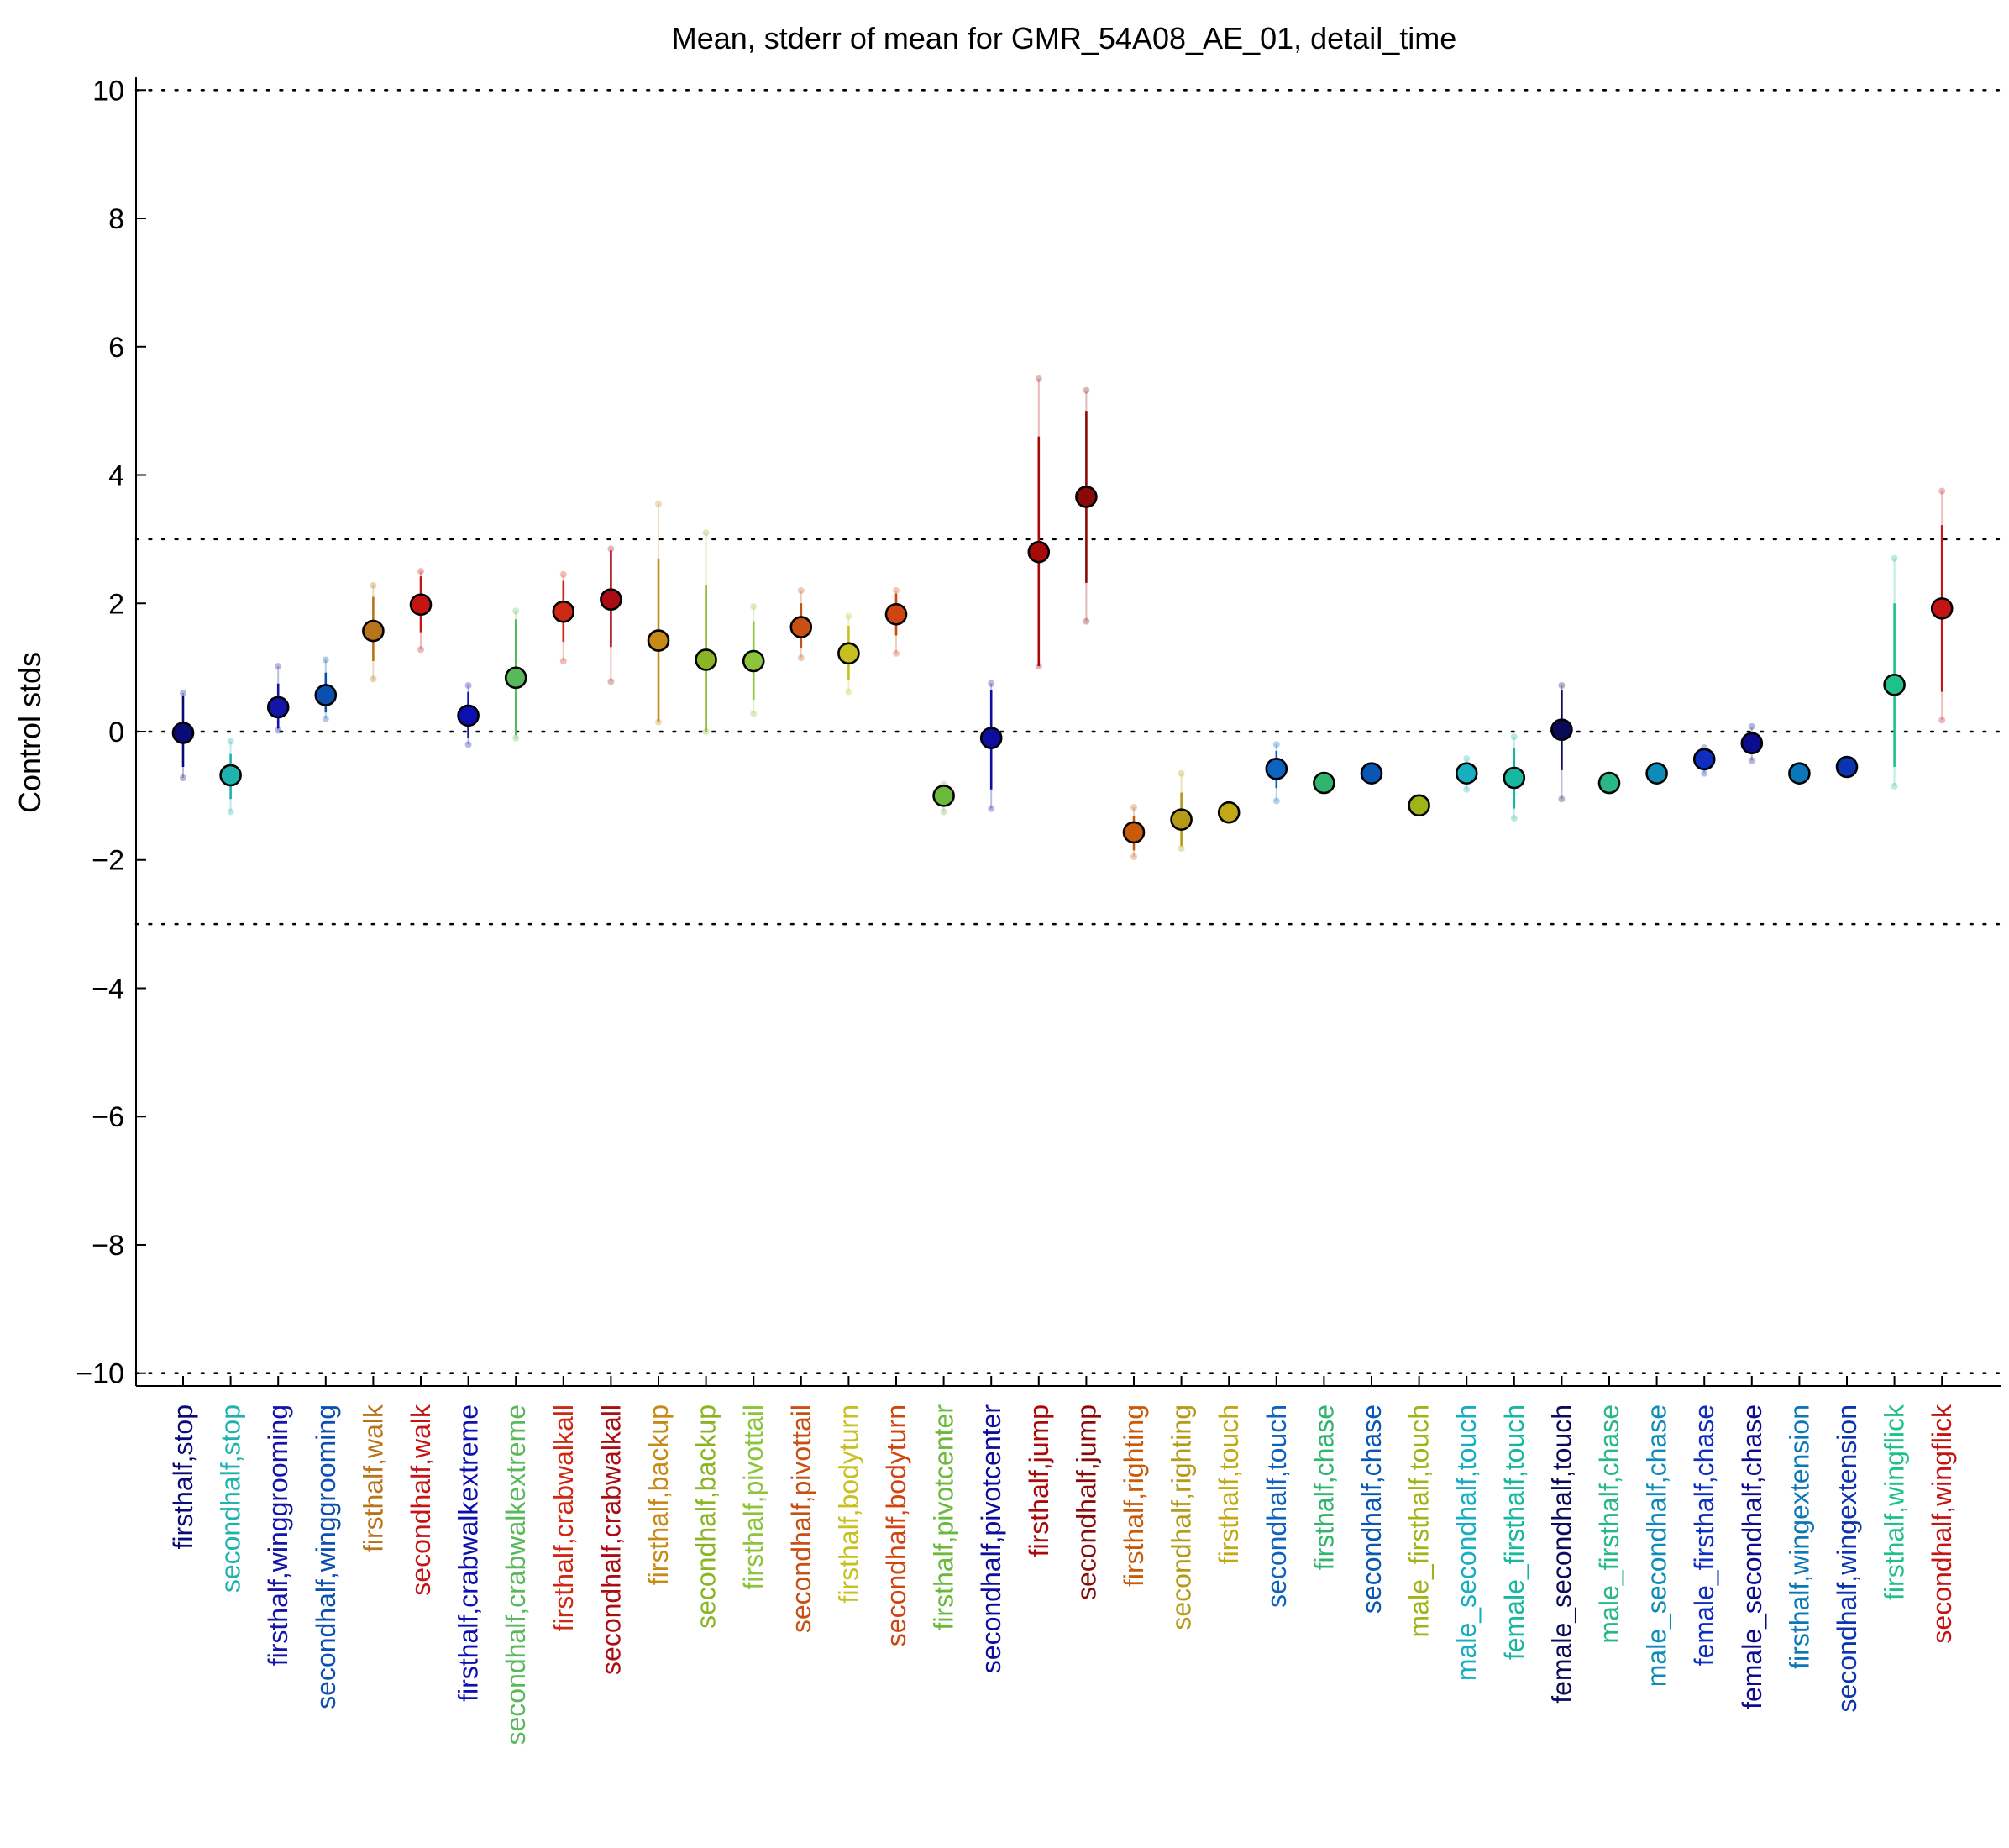 The width and height of the screenshot is (2009, 1848). I want to click on category-label: secondhalf,touch, so click(1277, 1506).